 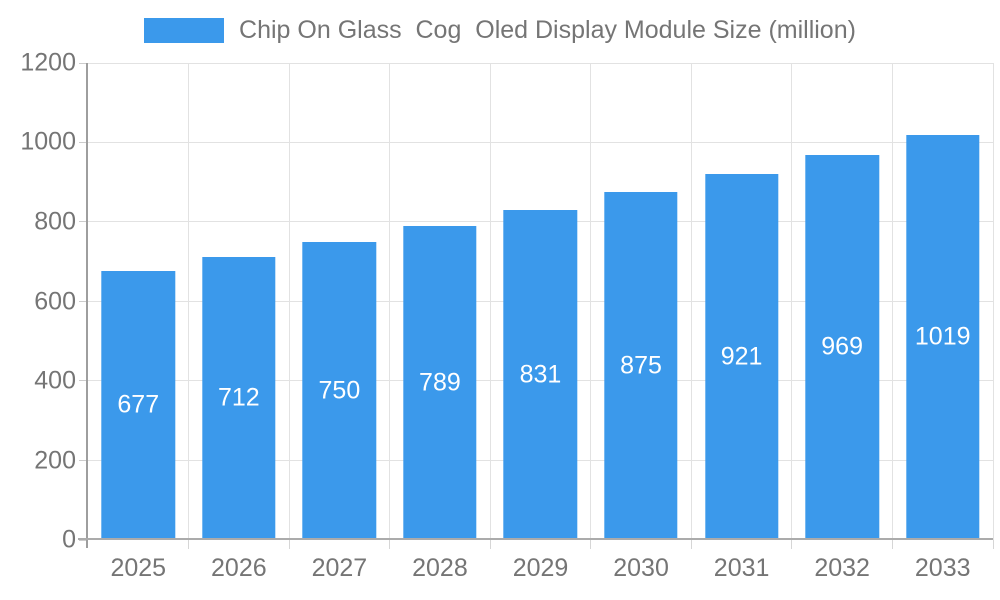 I want to click on bar-value-label-2030: 875, so click(x=641, y=365).